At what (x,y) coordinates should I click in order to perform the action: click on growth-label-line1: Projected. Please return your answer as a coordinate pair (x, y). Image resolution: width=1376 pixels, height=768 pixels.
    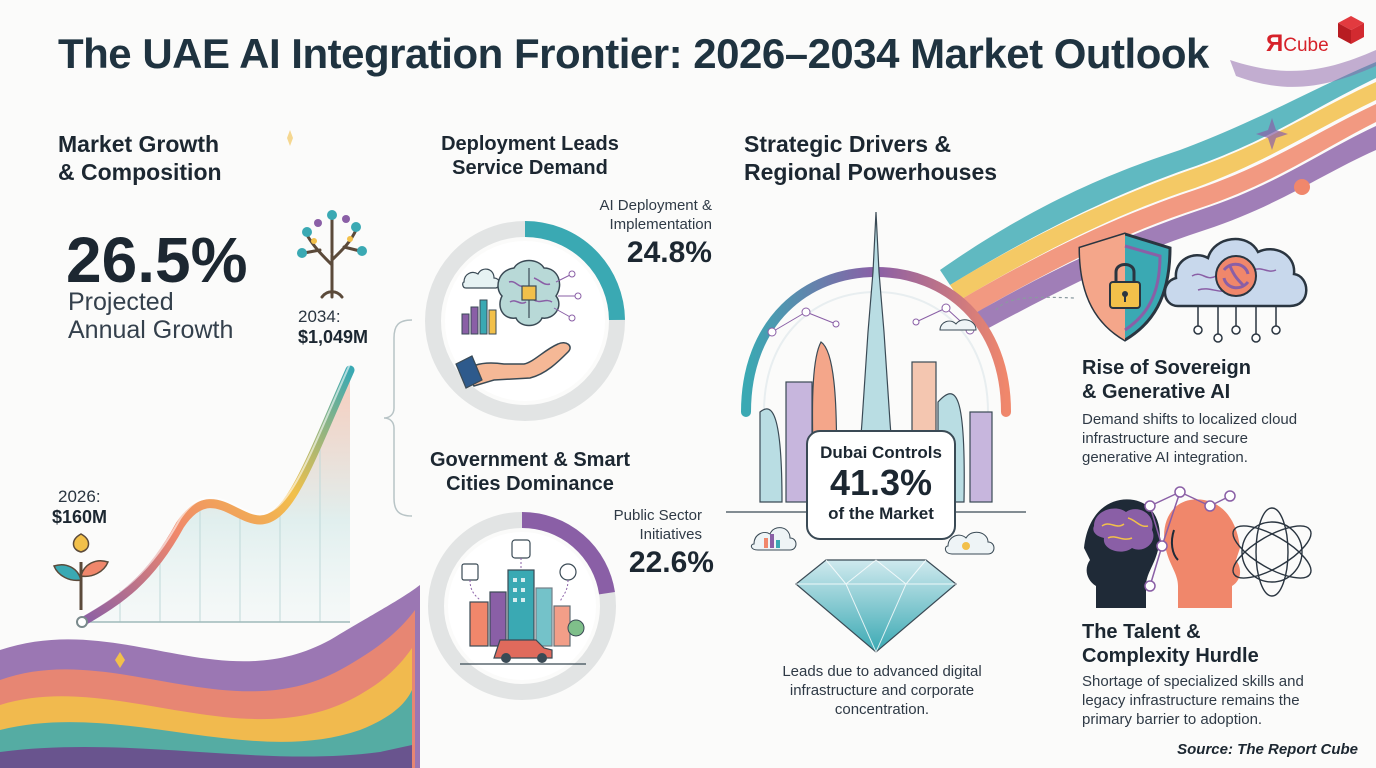
    Looking at the image, I should click on (121, 302).